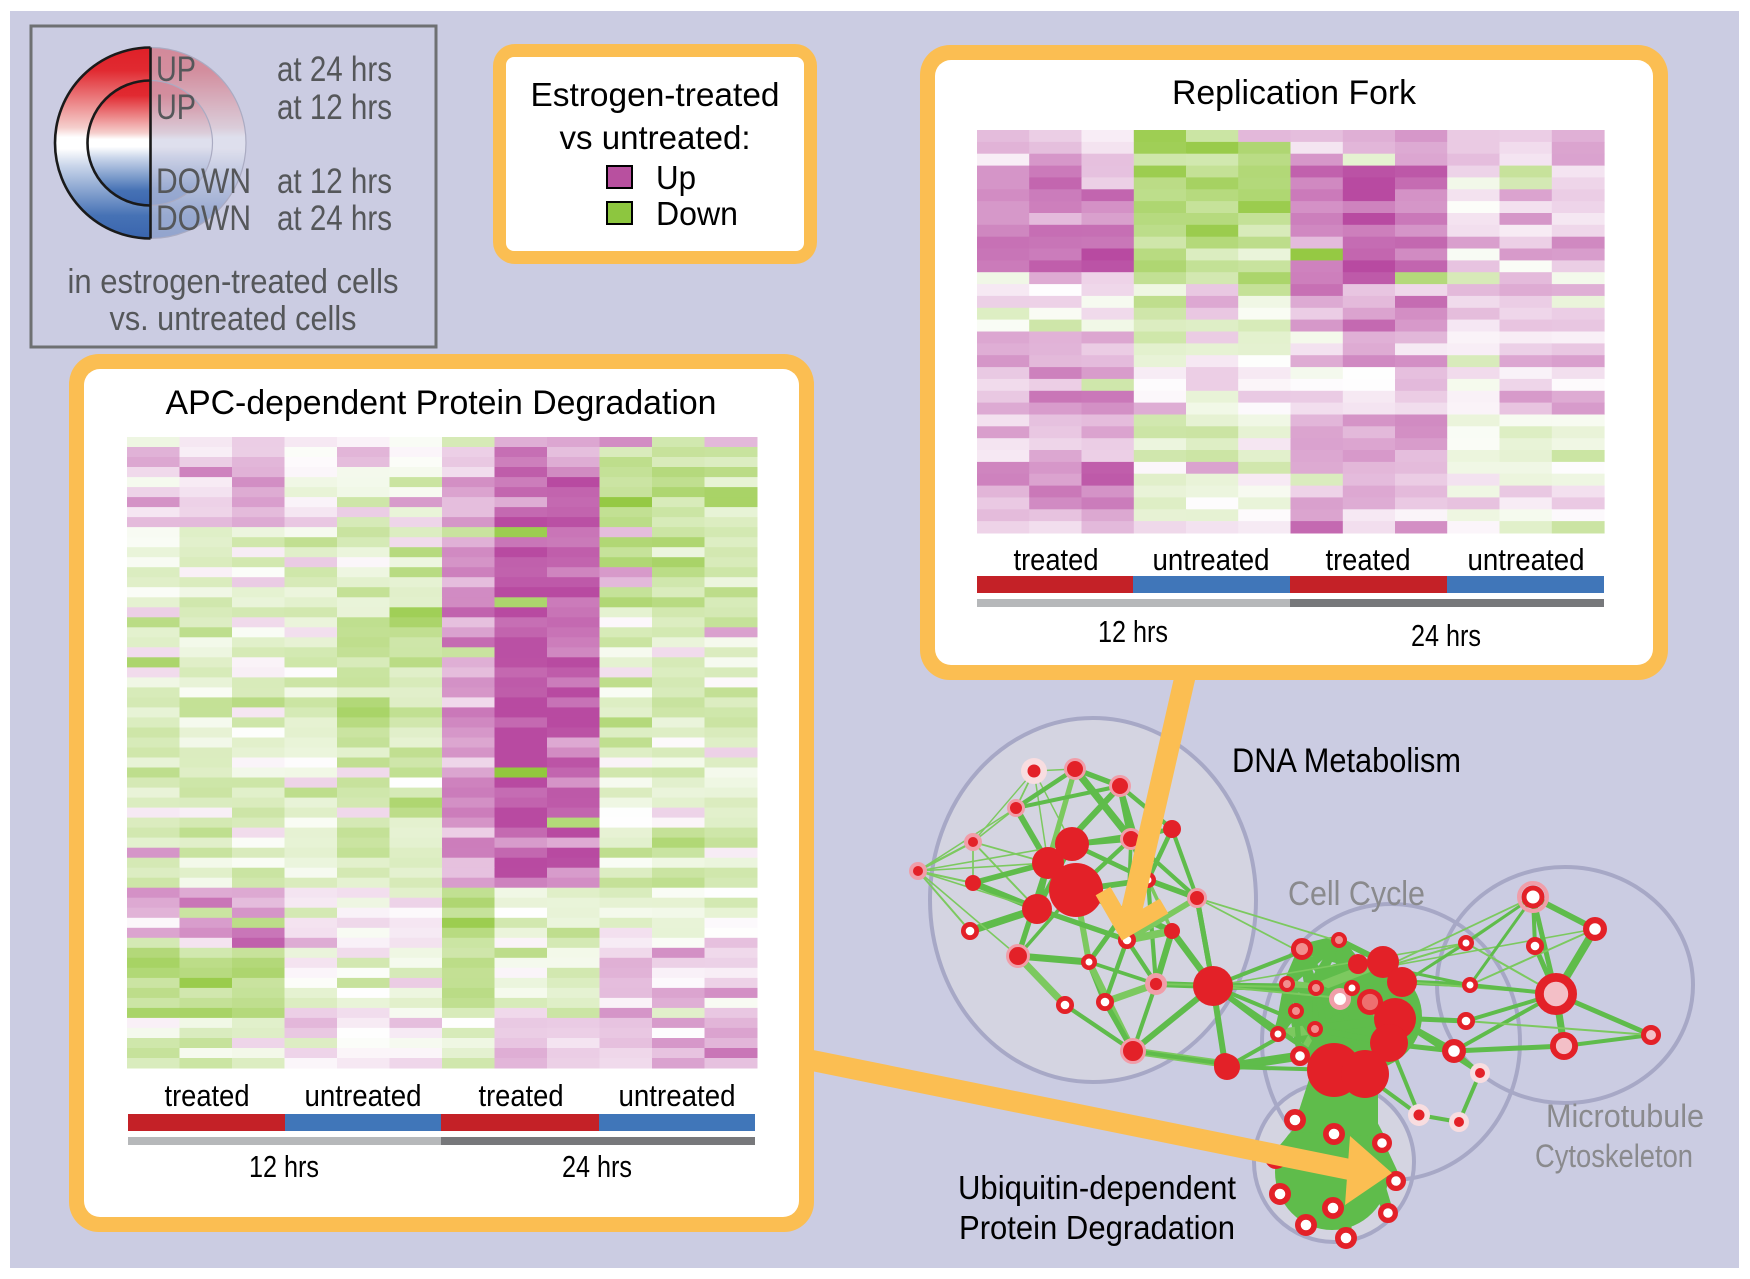  I want to click on svg-text: Down, so click(697, 213).